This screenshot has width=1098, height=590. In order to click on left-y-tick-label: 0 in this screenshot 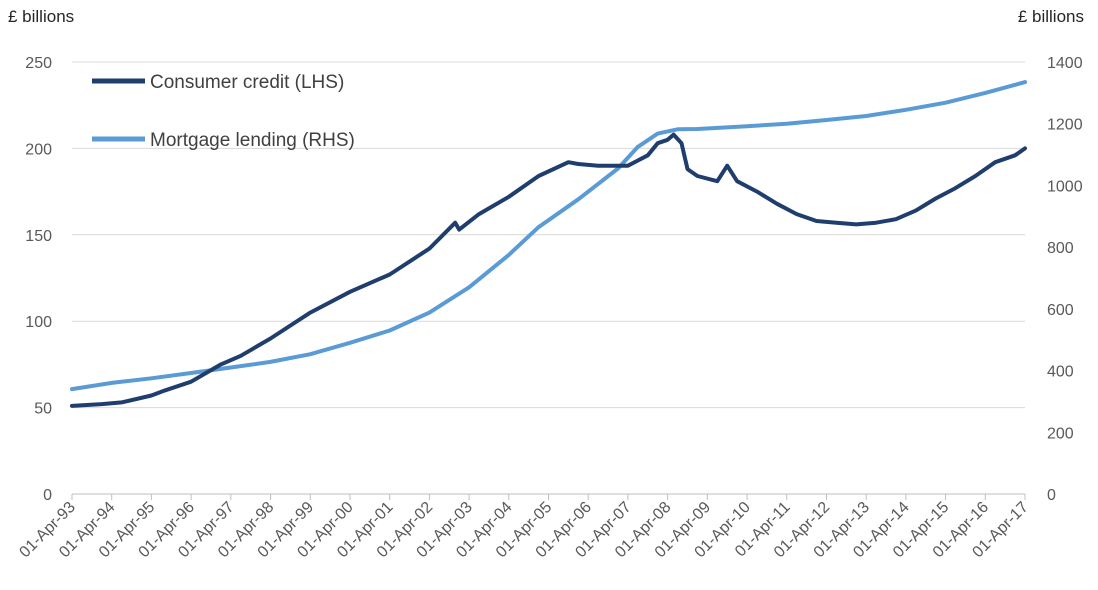, I will do `click(47, 495)`.